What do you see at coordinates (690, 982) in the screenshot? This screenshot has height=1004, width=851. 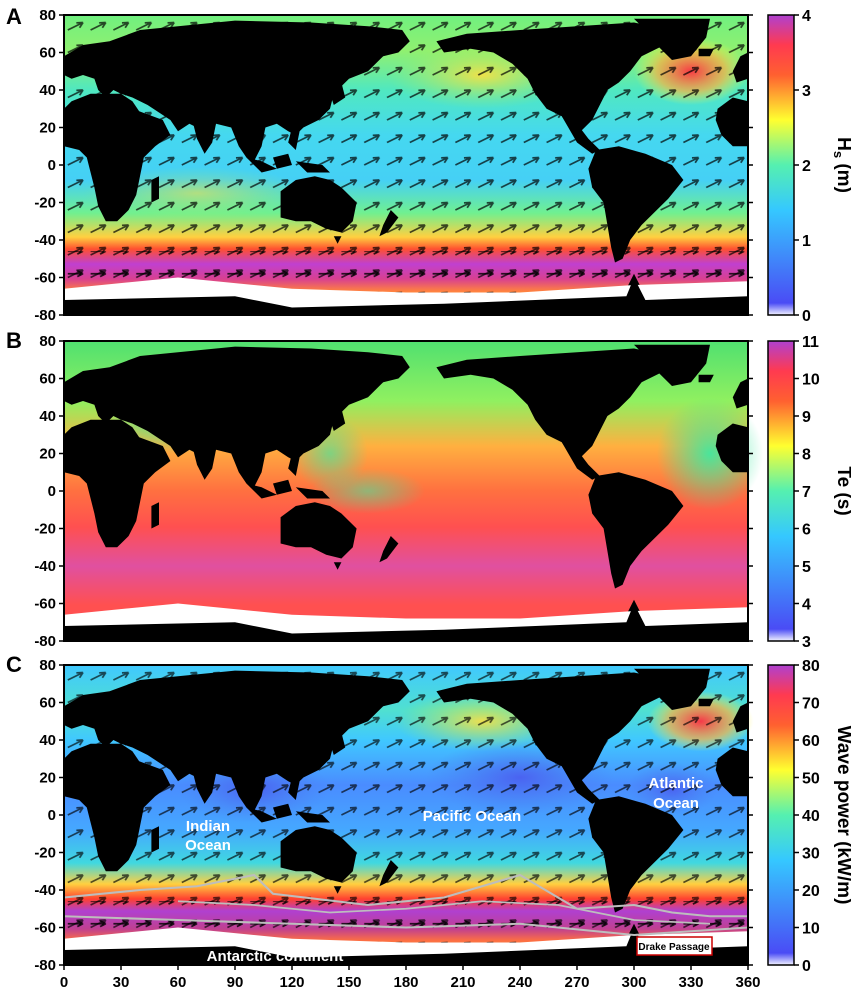 I see `lon-tick-label: 330` at bounding box center [690, 982].